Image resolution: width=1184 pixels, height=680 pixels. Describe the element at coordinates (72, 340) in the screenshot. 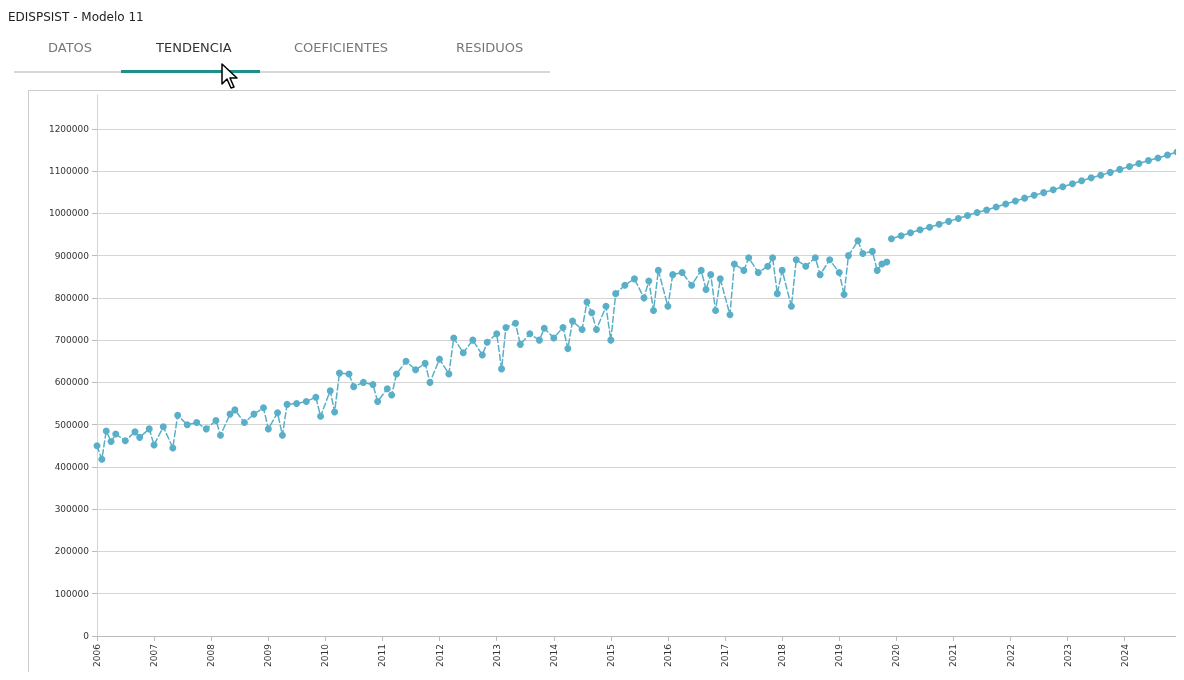

I see `y-tick-label: 700000` at that location.